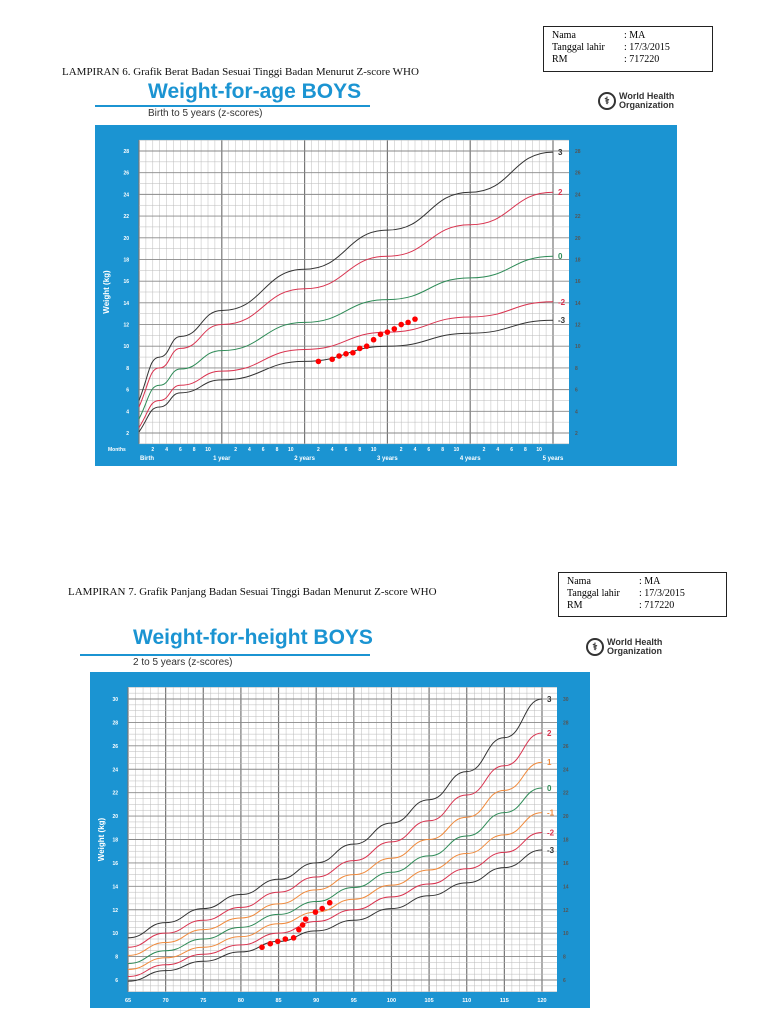 This screenshot has width=768, height=1024. I want to click on x-tick-label: 100, so click(391, 1001).